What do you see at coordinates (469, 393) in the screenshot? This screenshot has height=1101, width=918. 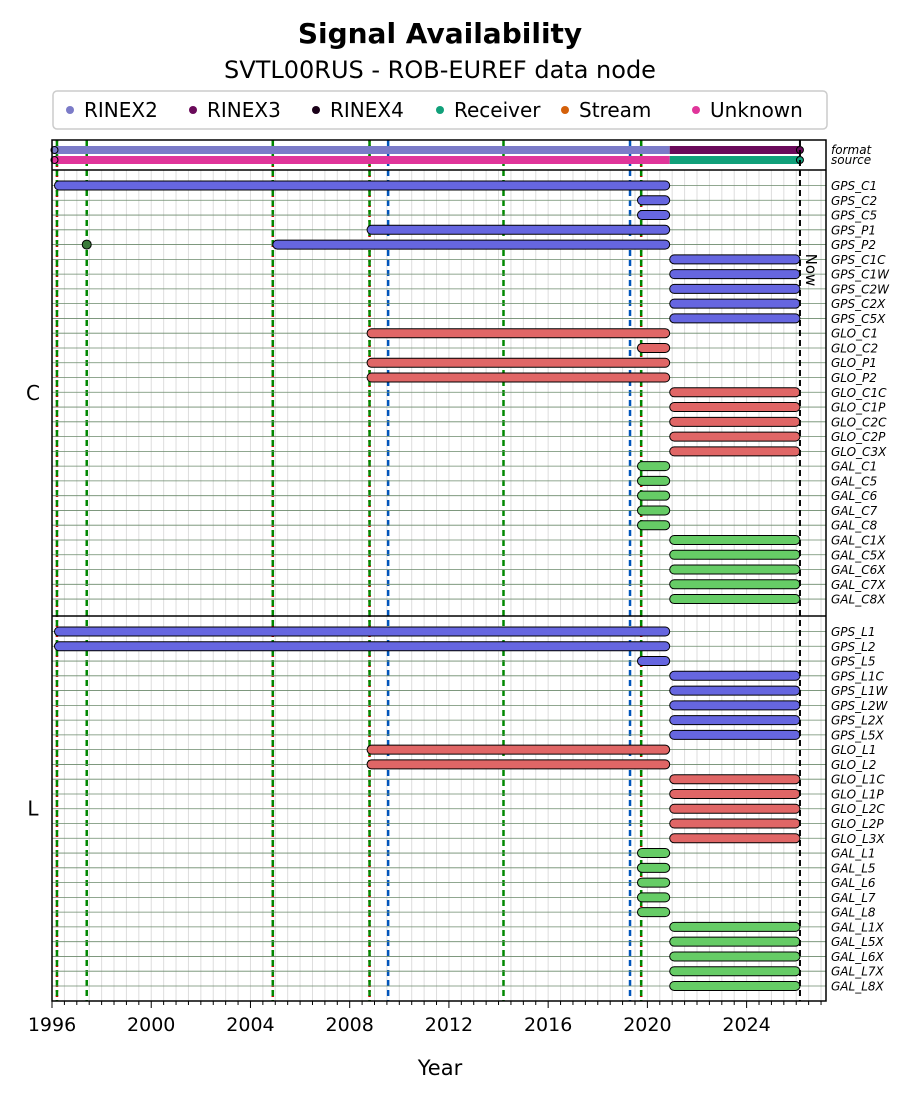 I see `signal-row: GLO_C1C` at bounding box center [469, 393].